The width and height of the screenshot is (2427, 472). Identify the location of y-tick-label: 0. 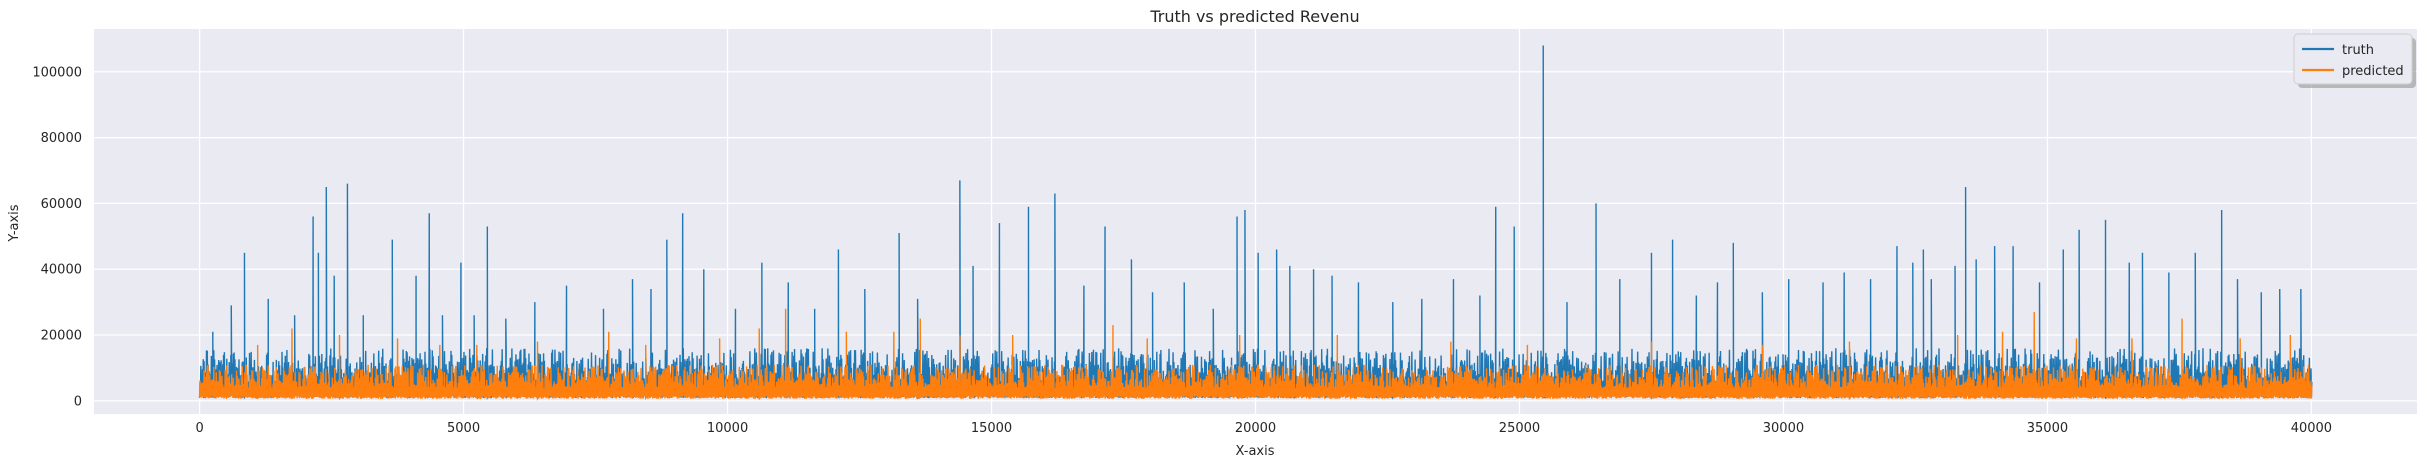
(78, 401).